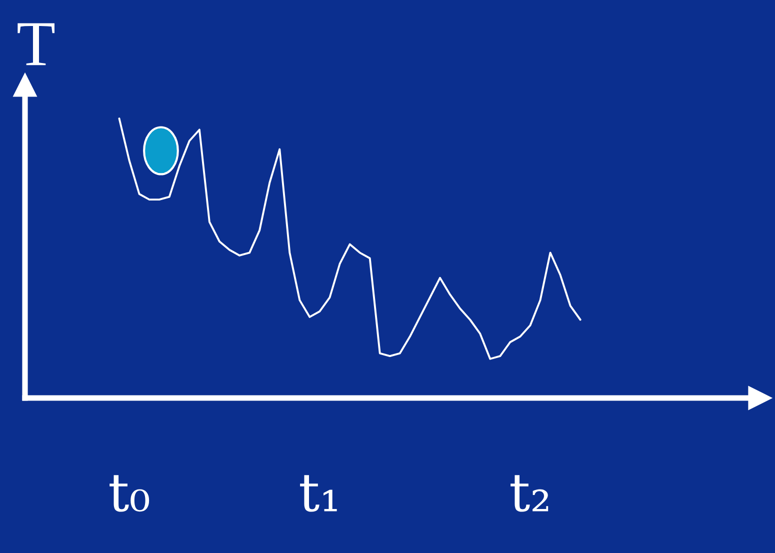 The height and width of the screenshot is (553, 775). Describe the element at coordinates (318, 493) in the screenshot. I see `x-tick-label: t₁` at that location.